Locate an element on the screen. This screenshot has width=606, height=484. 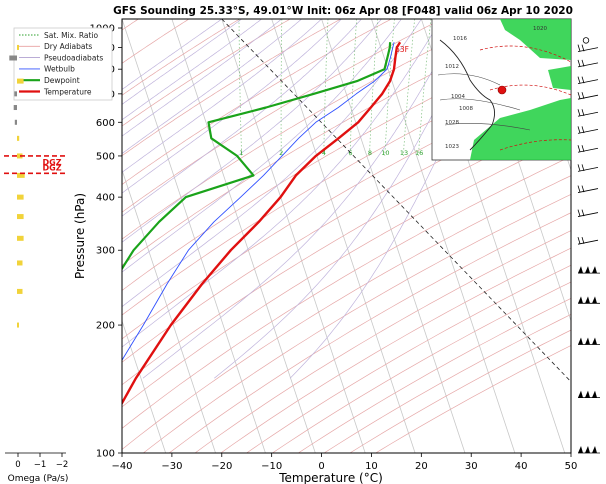
mixing-ratio-label: 1 is located at coordinates (241, 153).